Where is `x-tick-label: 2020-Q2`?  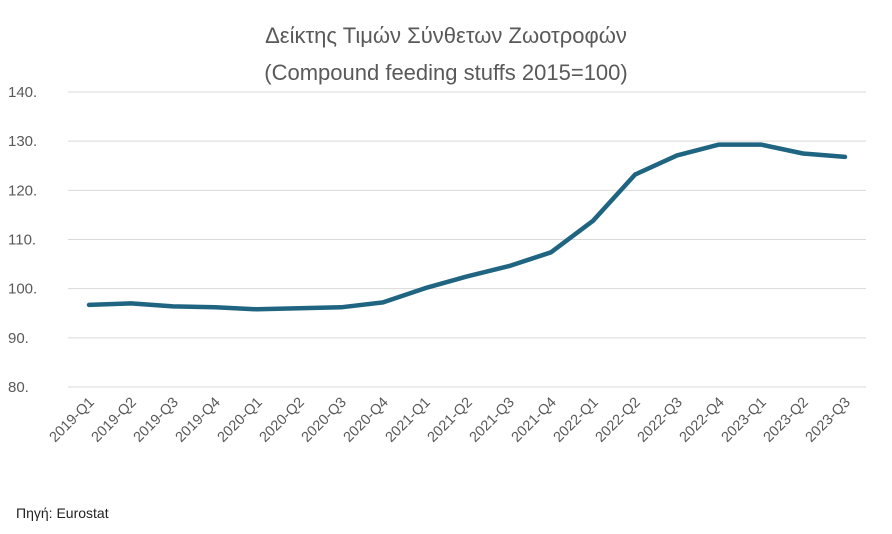
x-tick-label: 2020-Q2 is located at coordinates (282, 420).